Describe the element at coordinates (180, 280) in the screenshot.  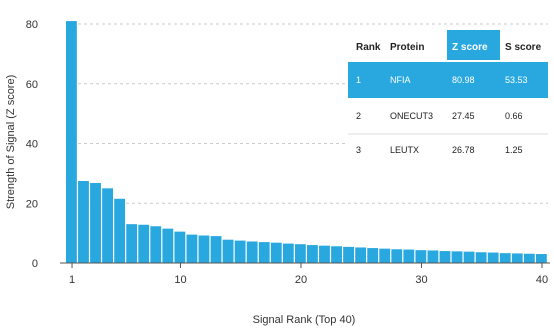
I see `x-tick-label: 10` at that location.